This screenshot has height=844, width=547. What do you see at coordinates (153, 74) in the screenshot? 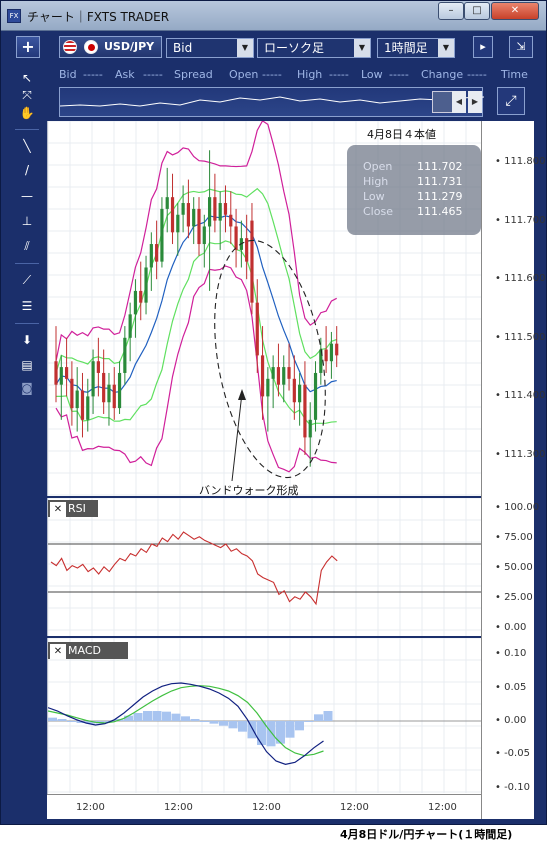
I see `ask-value: -----` at bounding box center [153, 74].